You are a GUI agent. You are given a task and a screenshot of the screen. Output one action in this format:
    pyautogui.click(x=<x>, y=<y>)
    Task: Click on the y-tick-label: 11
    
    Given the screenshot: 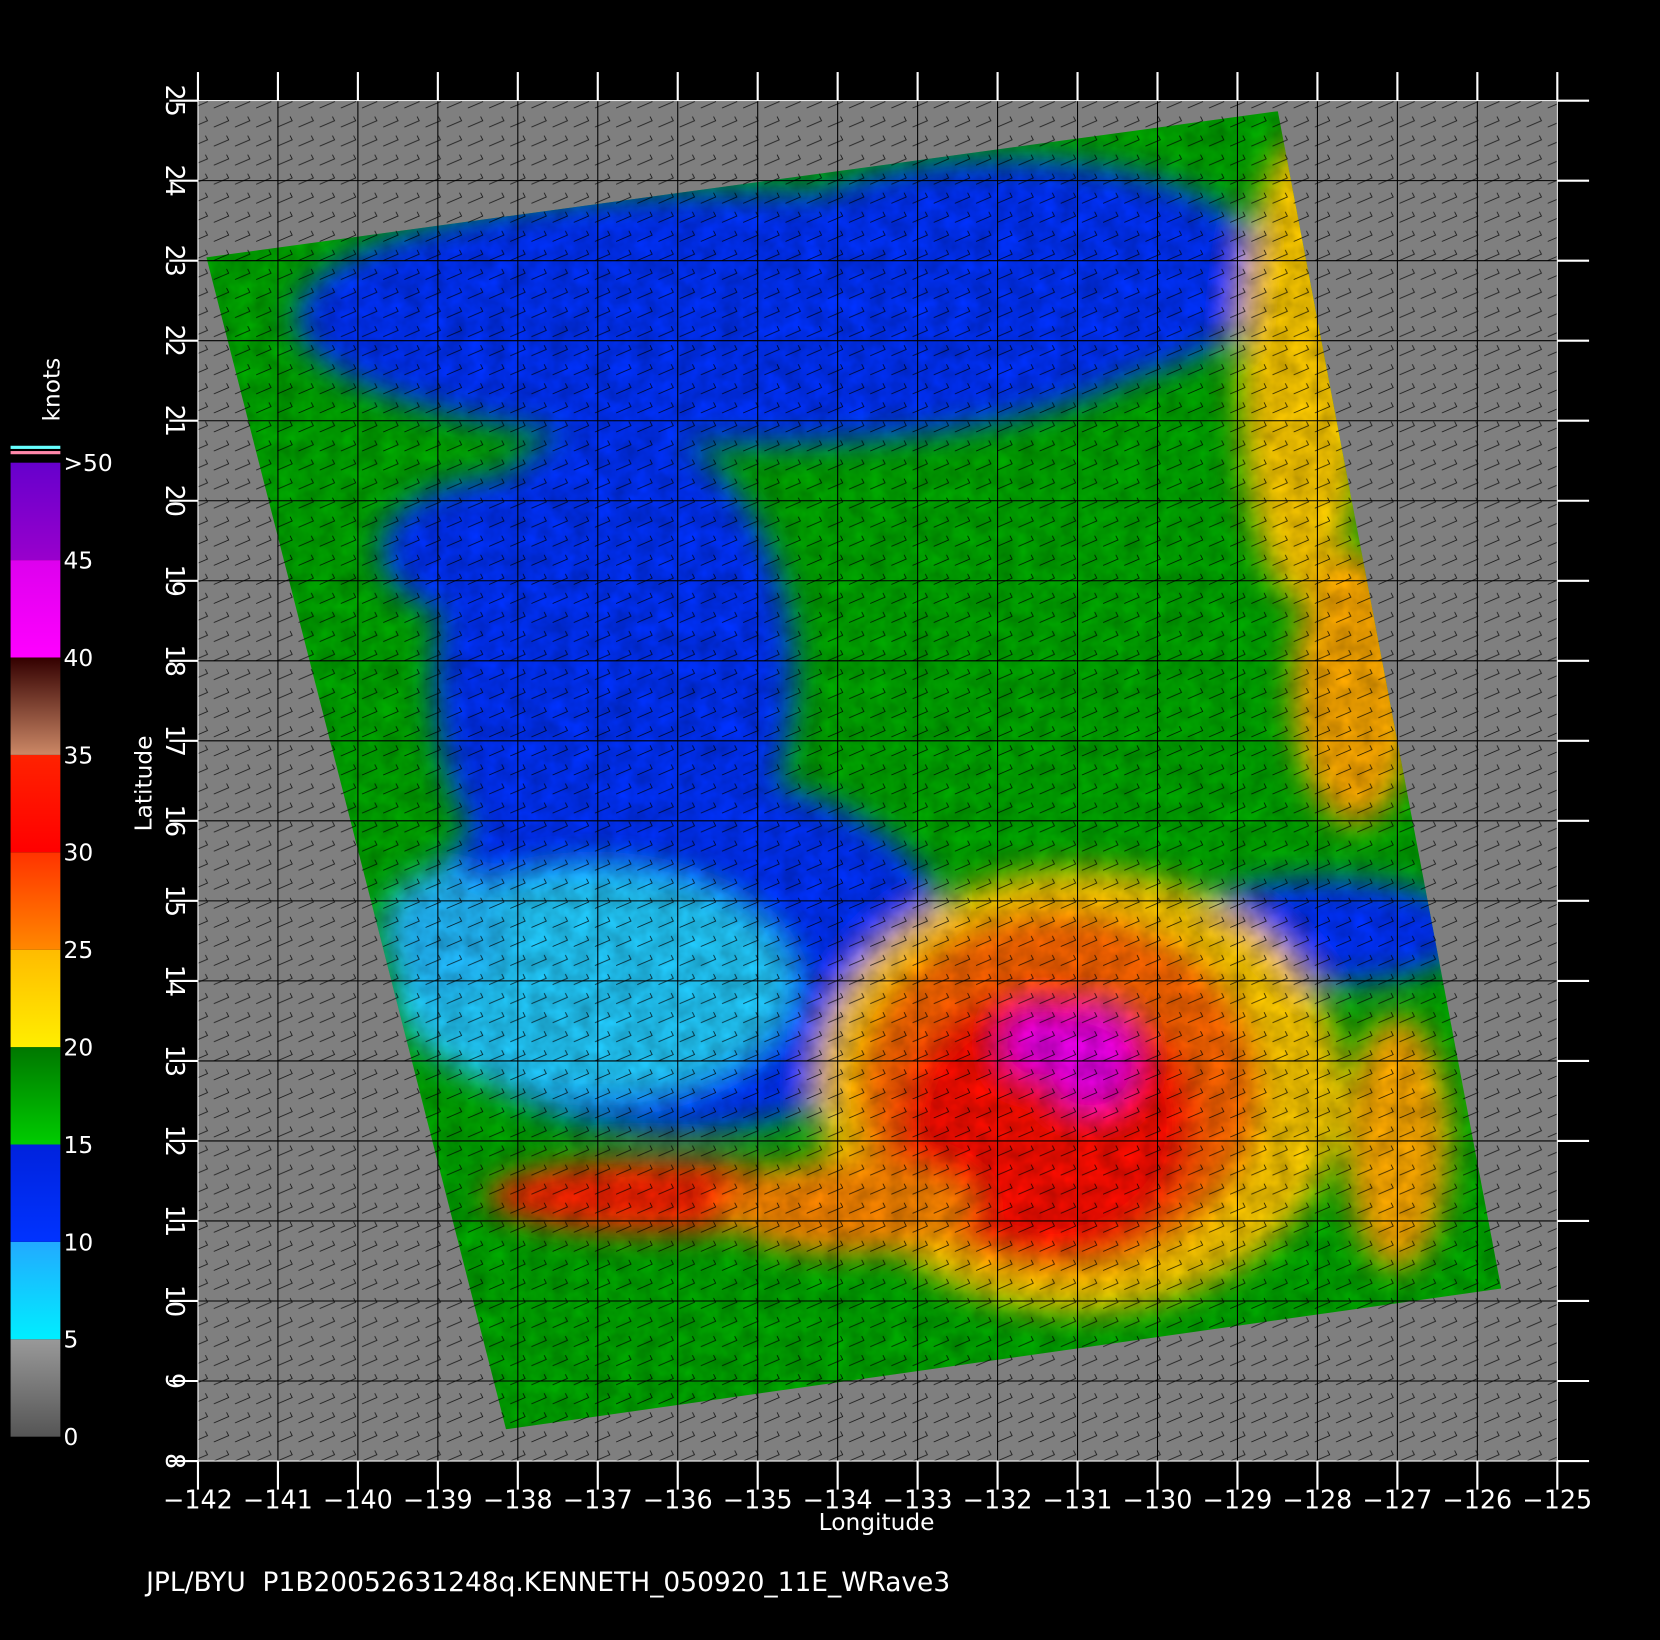 What is the action you would take?
    pyautogui.click(x=175, y=1221)
    